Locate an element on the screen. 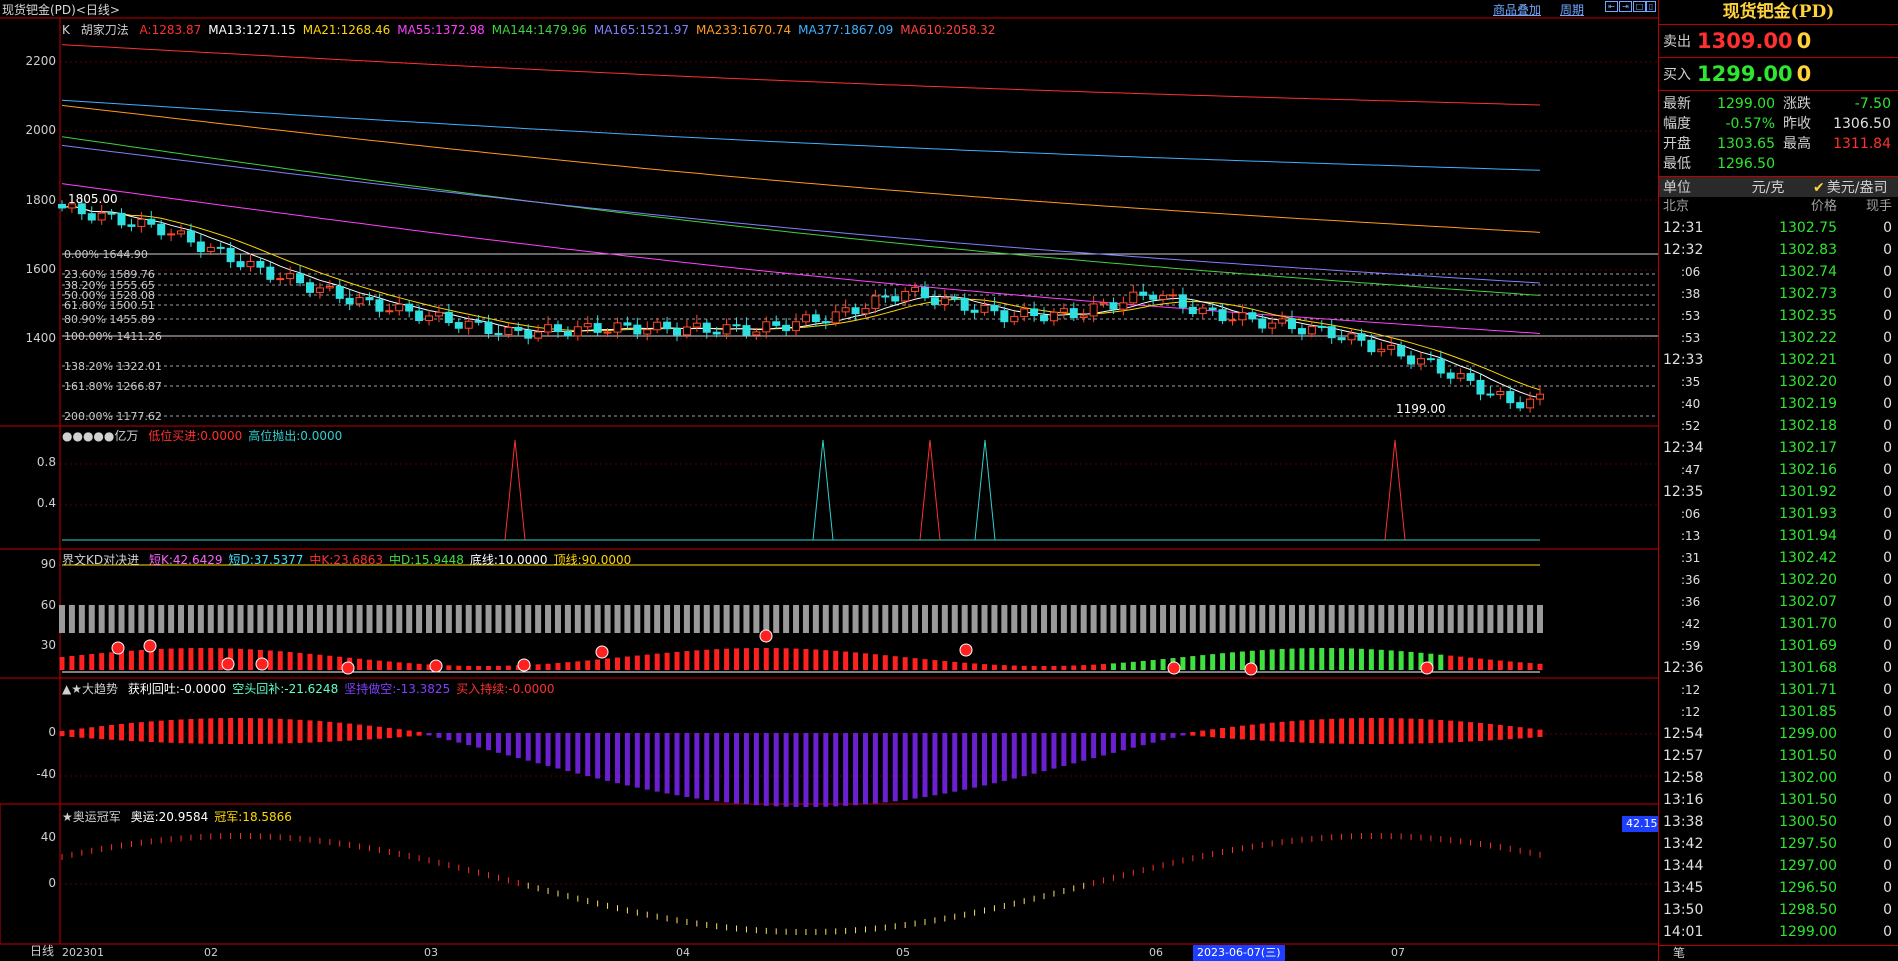 The width and height of the screenshot is (1898, 961). tick-row: :06 1301.93 0 is located at coordinates (1778, 514).